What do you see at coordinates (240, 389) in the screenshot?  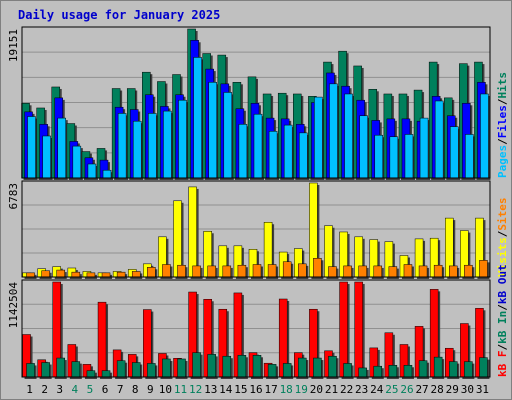 I see `x-tick-label: 15` at bounding box center [240, 389].